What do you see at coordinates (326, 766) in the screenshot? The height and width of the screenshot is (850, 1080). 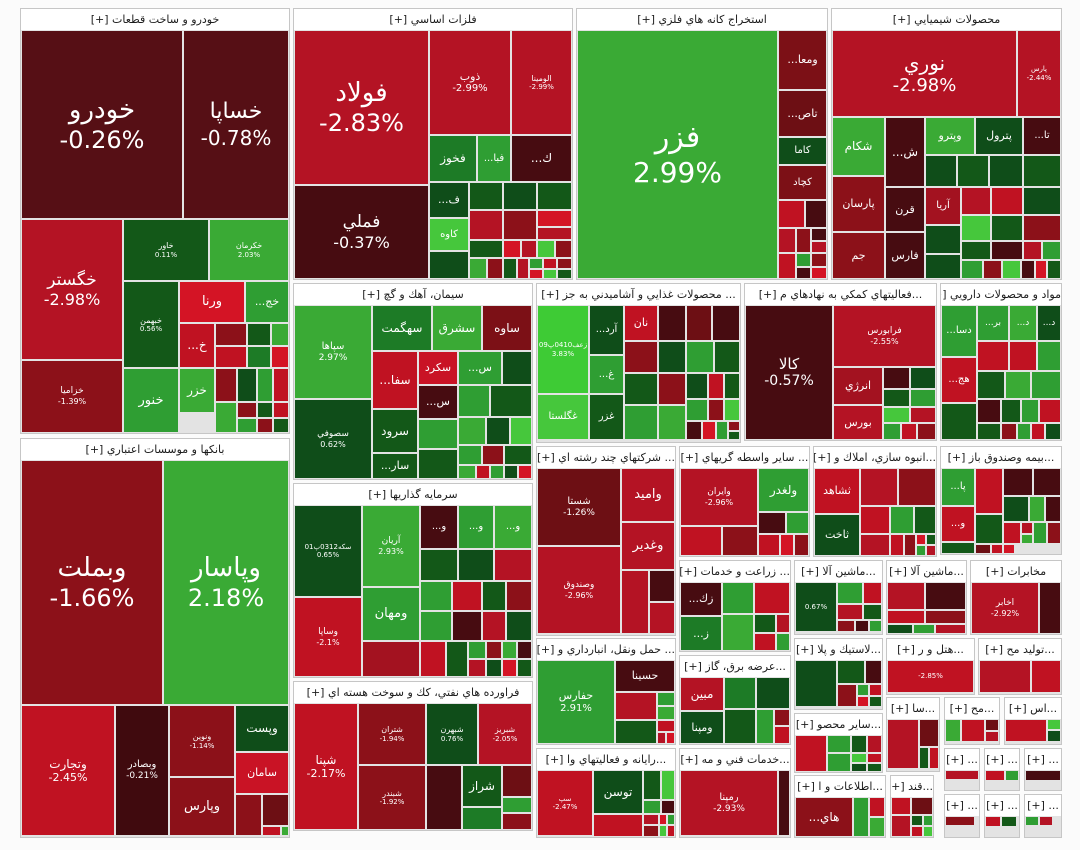 I see `stock-tile: شپنا -2.17%` at bounding box center [326, 766].